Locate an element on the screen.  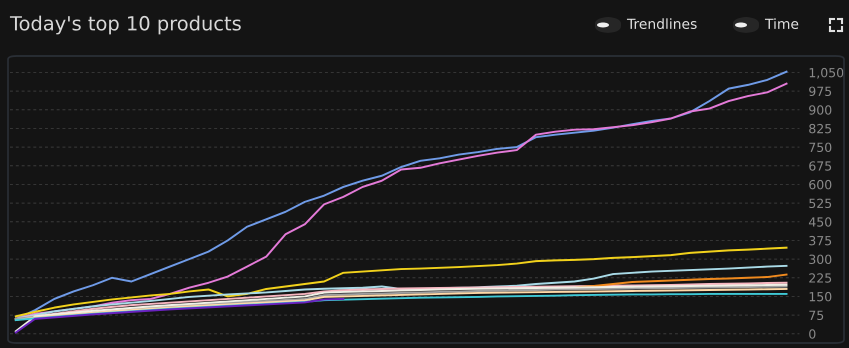
y-tick-label: 450 is located at coordinates (820, 222).